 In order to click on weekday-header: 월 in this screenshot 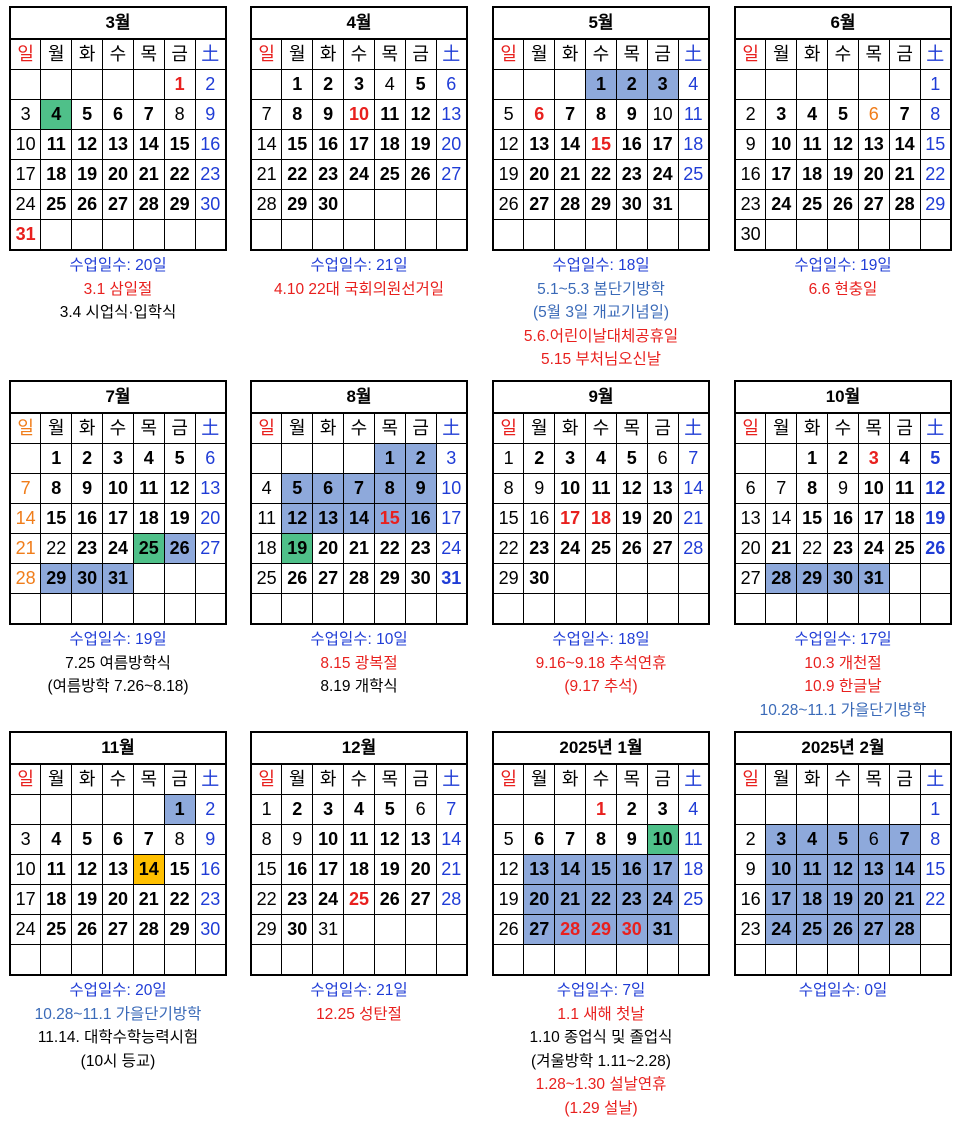, I will do `click(539, 428)`.